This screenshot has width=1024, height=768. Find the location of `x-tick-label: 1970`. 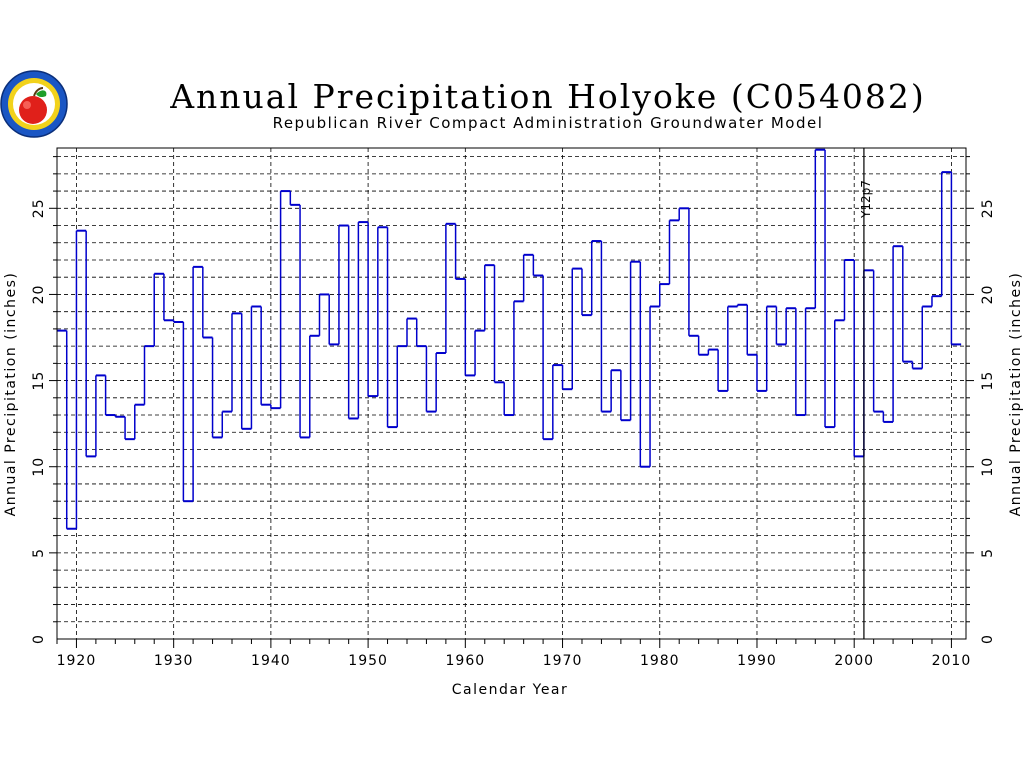

x-tick-label: 1970 is located at coordinates (563, 661).